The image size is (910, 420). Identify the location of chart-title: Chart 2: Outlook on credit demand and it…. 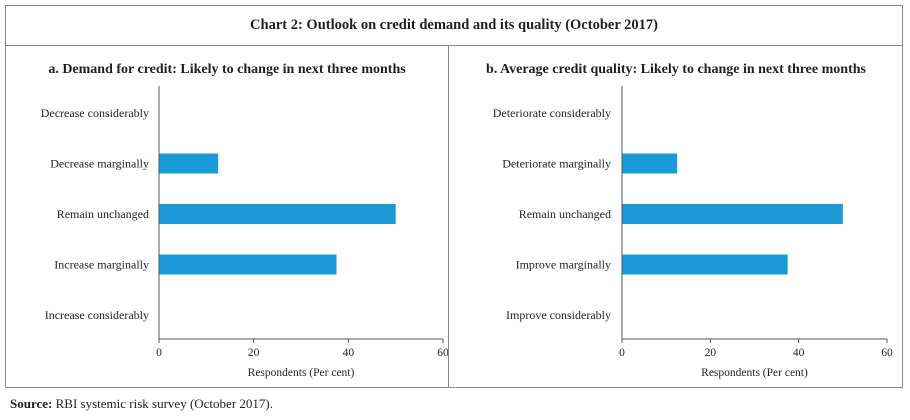
(454, 26).